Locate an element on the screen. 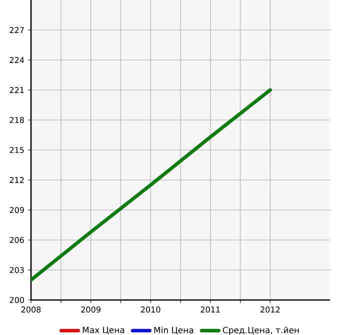 The height and width of the screenshot is (335, 345). y-tick-label: 200 is located at coordinates (17, 300).